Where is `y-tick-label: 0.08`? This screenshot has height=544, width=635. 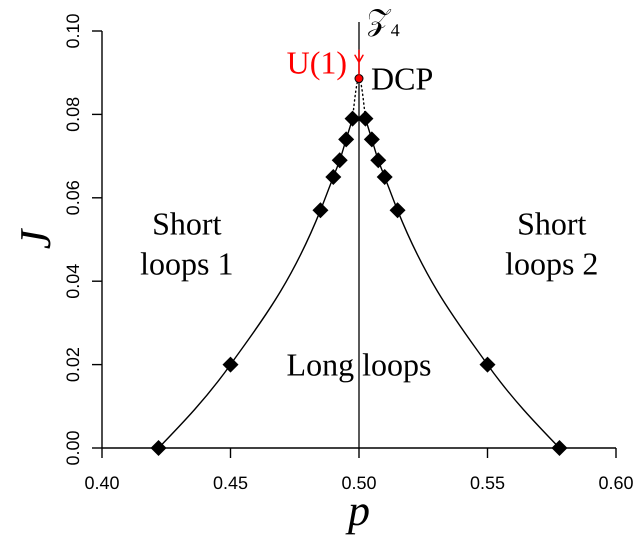
y-tick-label: 0.08 is located at coordinates (73, 114).